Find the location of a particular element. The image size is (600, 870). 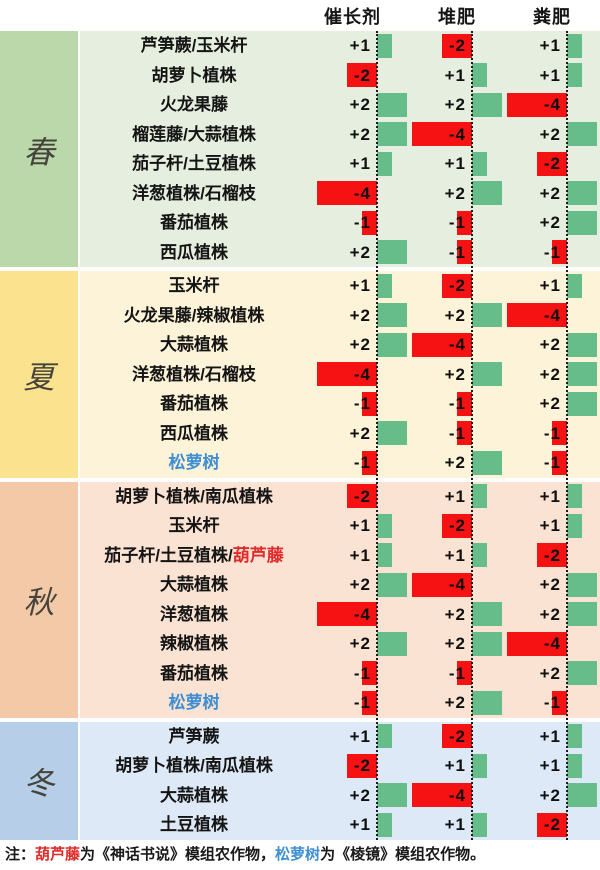

table-row: 芦笋蕨 +1 -2 +1 is located at coordinates (300, 737).